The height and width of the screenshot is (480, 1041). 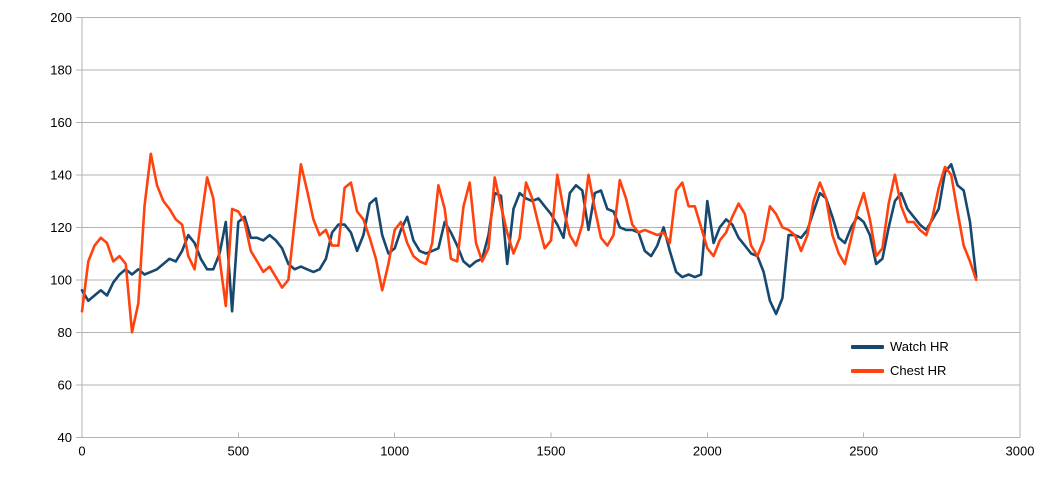 What do you see at coordinates (65, 437) in the screenshot?
I see `y-tick-label-40: 40` at bounding box center [65, 437].